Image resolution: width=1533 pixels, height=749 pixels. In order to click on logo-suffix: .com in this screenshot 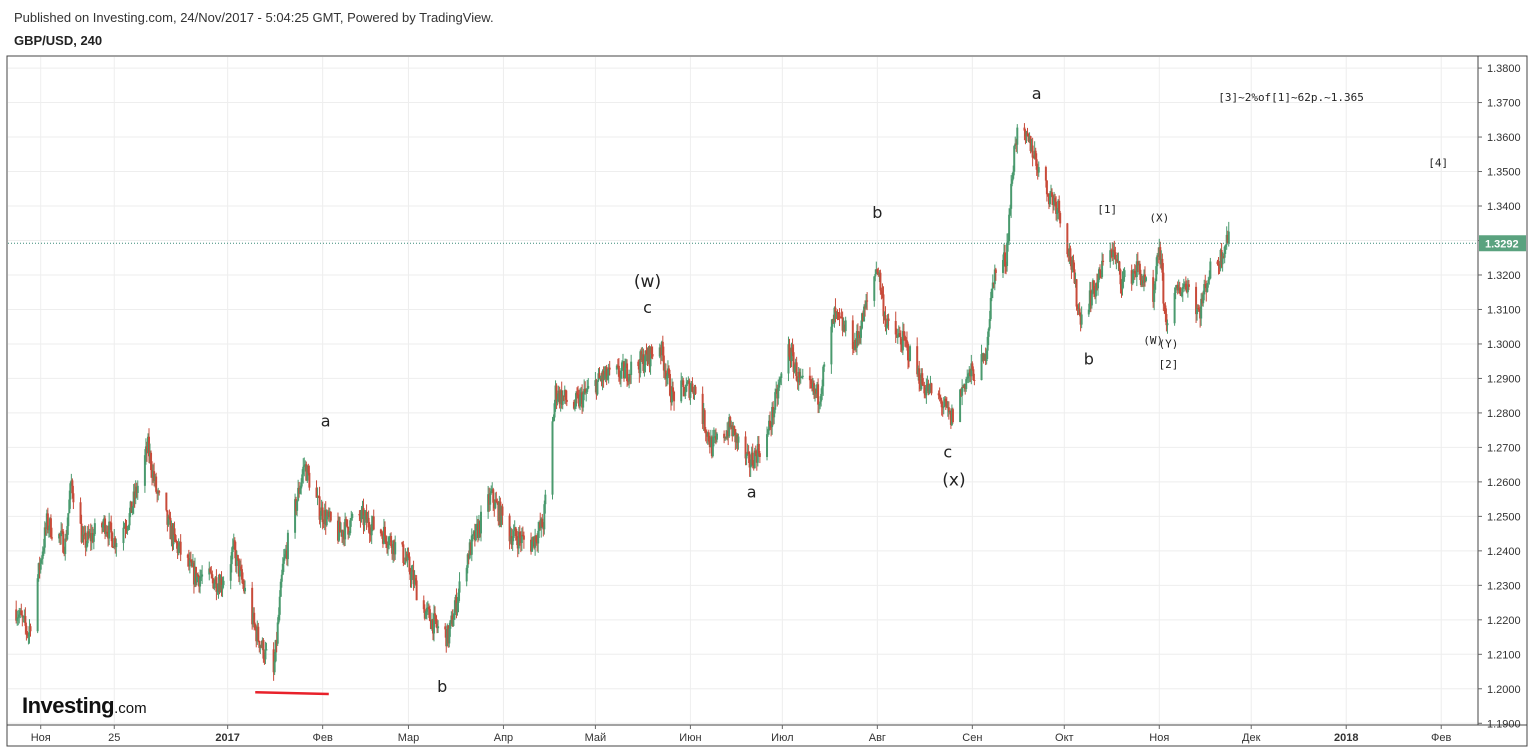, I will do `click(130, 708)`.